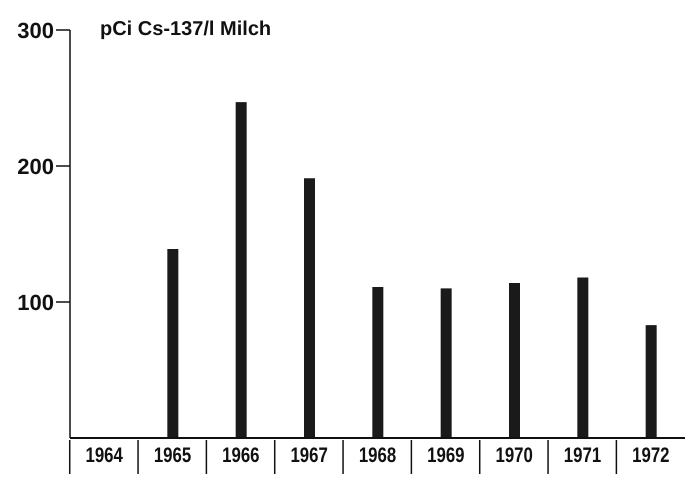 This screenshot has width=693, height=488. Describe the element at coordinates (514, 456) in the screenshot. I see `x-tick-label: 1970` at that location.